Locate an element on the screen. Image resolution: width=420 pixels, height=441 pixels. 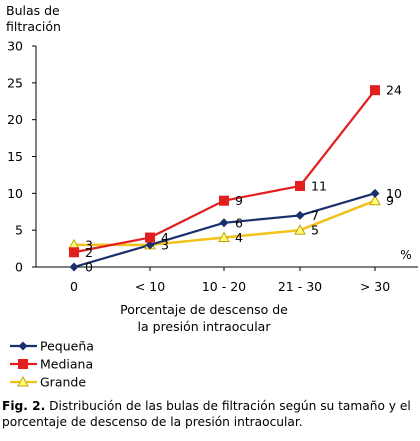
data-label: 5 is located at coordinates (315, 230).